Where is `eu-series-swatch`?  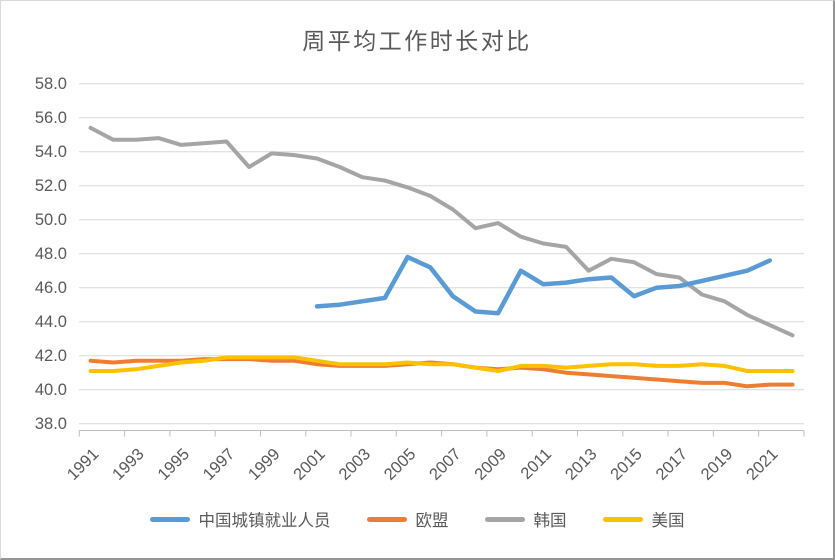 eu-series-swatch is located at coordinates (386, 519).